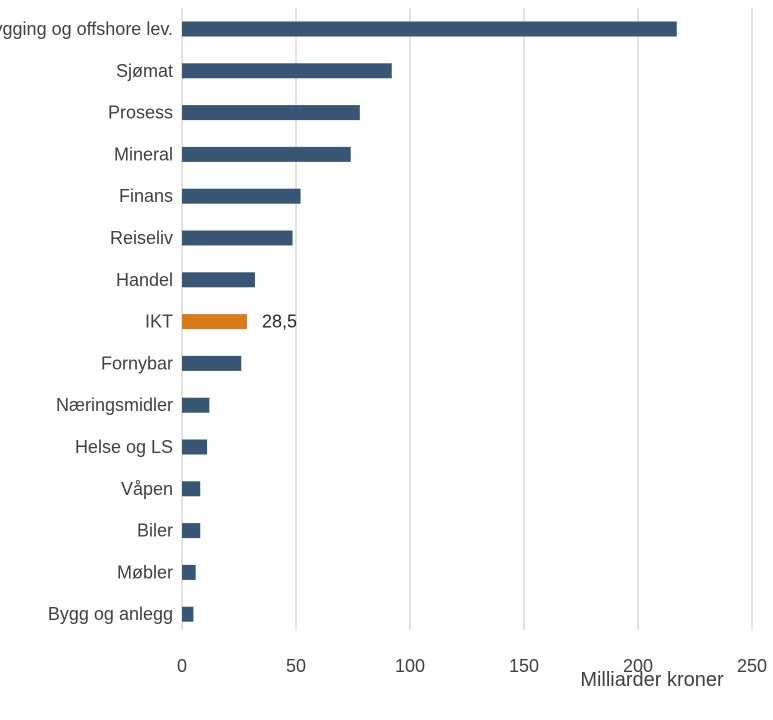 This screenshot has width=773, height=720. What do you see at coordinates (137, 363) in the screenshot?
I see `category-label: Fornybar` at bounding box center [137, 363].